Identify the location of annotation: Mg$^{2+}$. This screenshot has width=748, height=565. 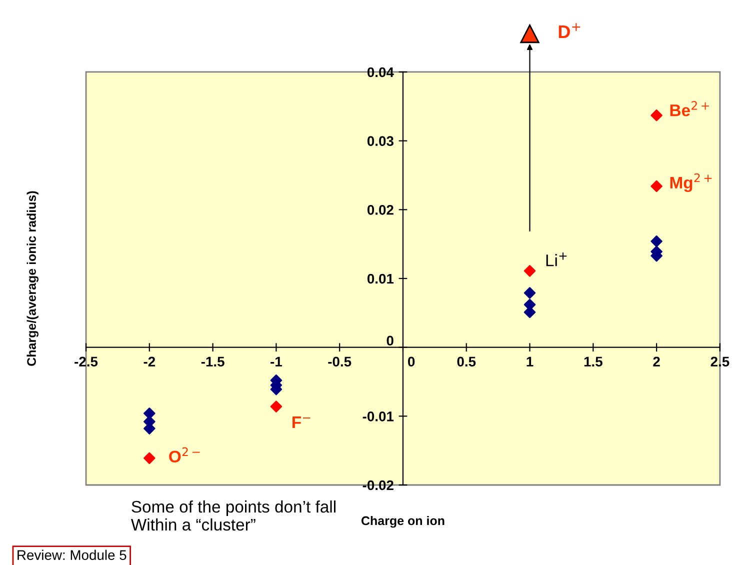
(691, 182).